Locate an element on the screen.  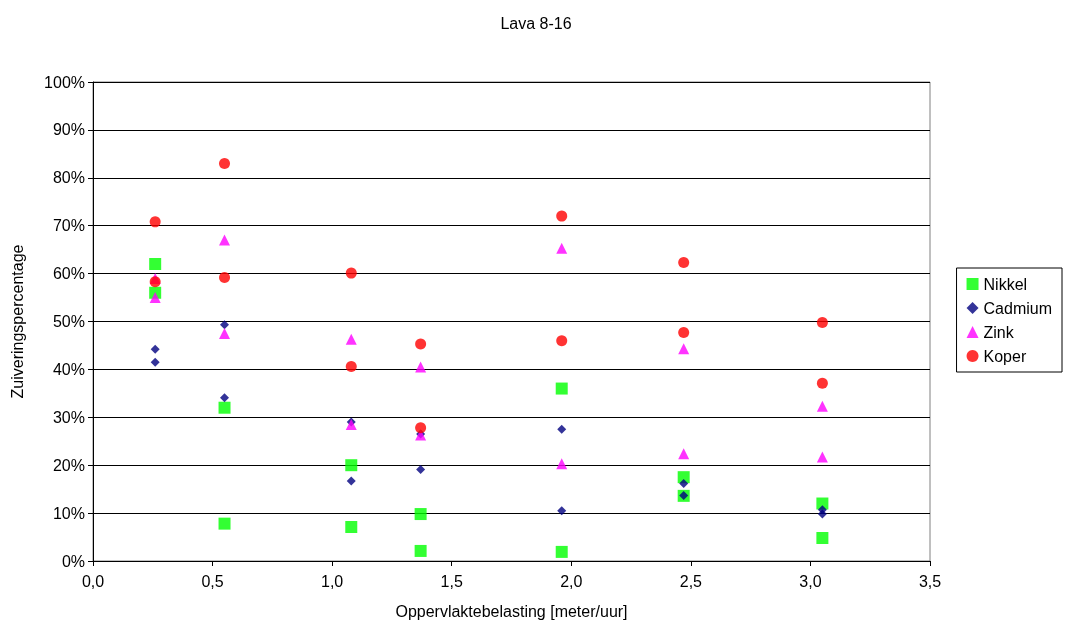
y-tick-label: 100% is located at coordinates (64, 82).